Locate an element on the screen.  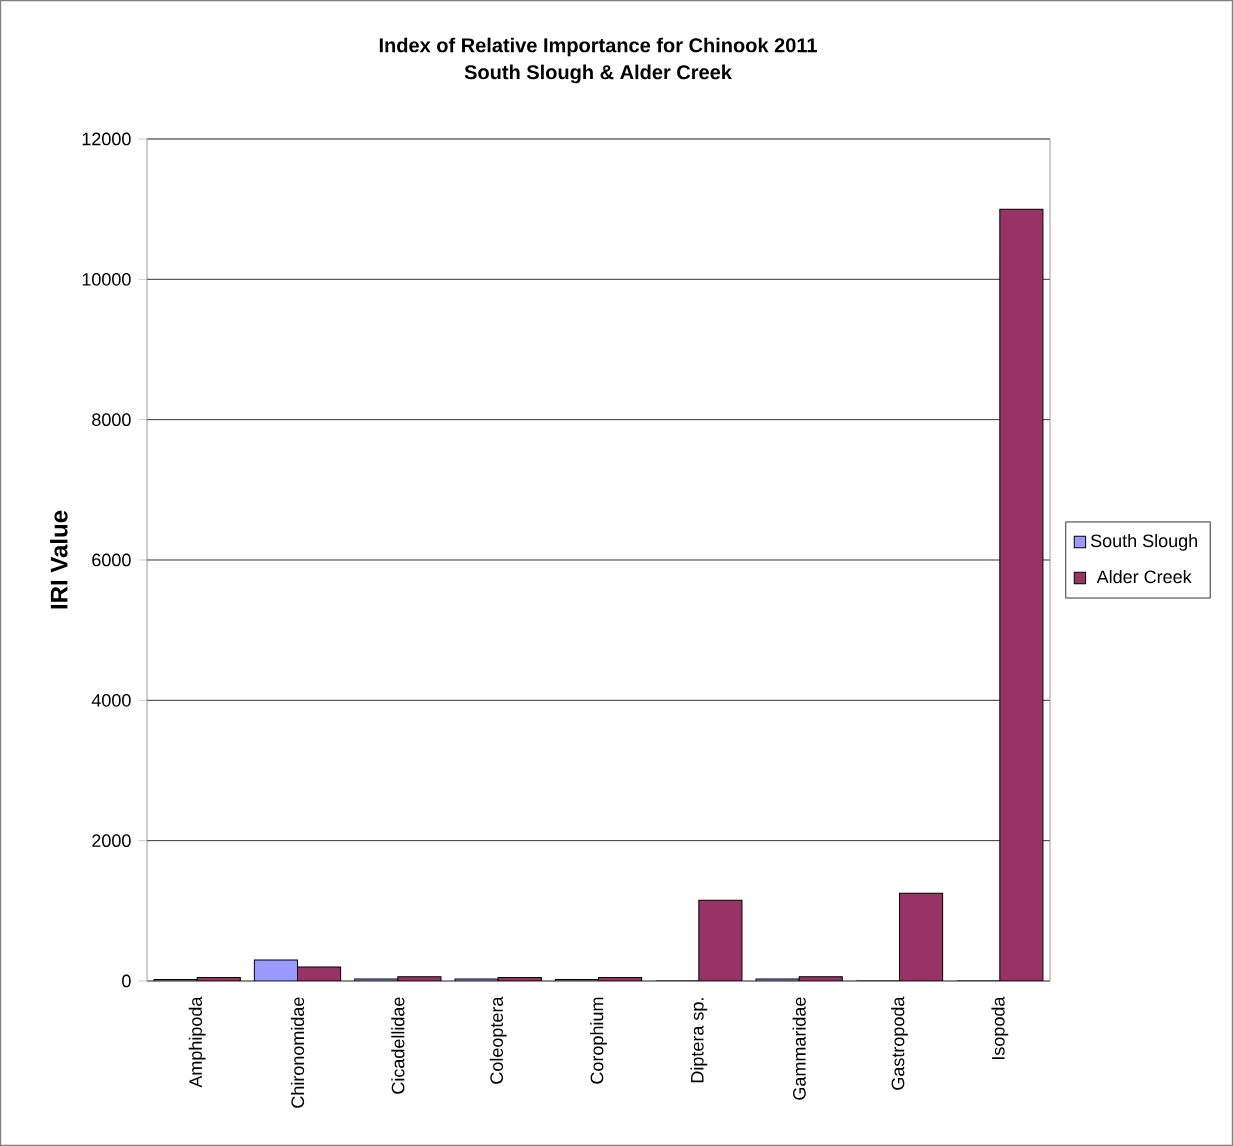
x-tick-label: Corophium is located at coordinates (598, 1040).